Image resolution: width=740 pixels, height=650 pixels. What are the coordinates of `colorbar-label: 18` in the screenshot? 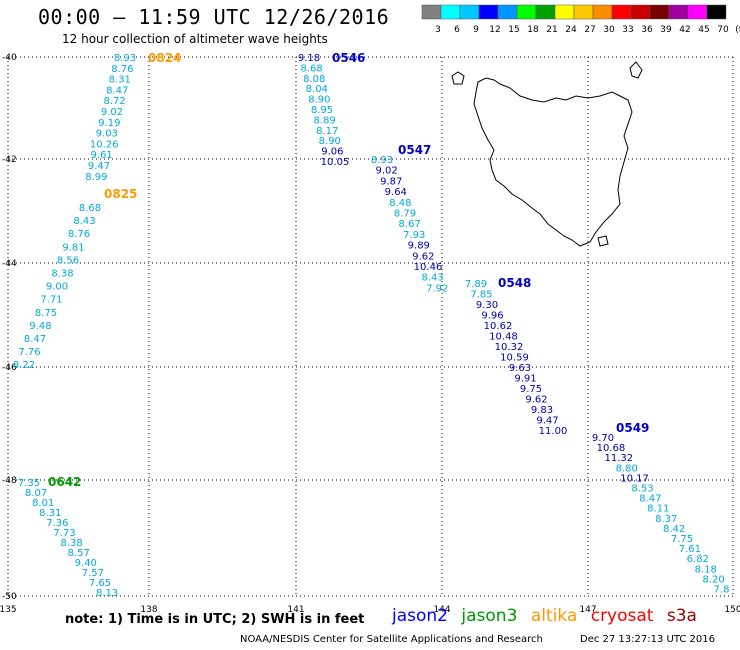 It's located at (533, 30).